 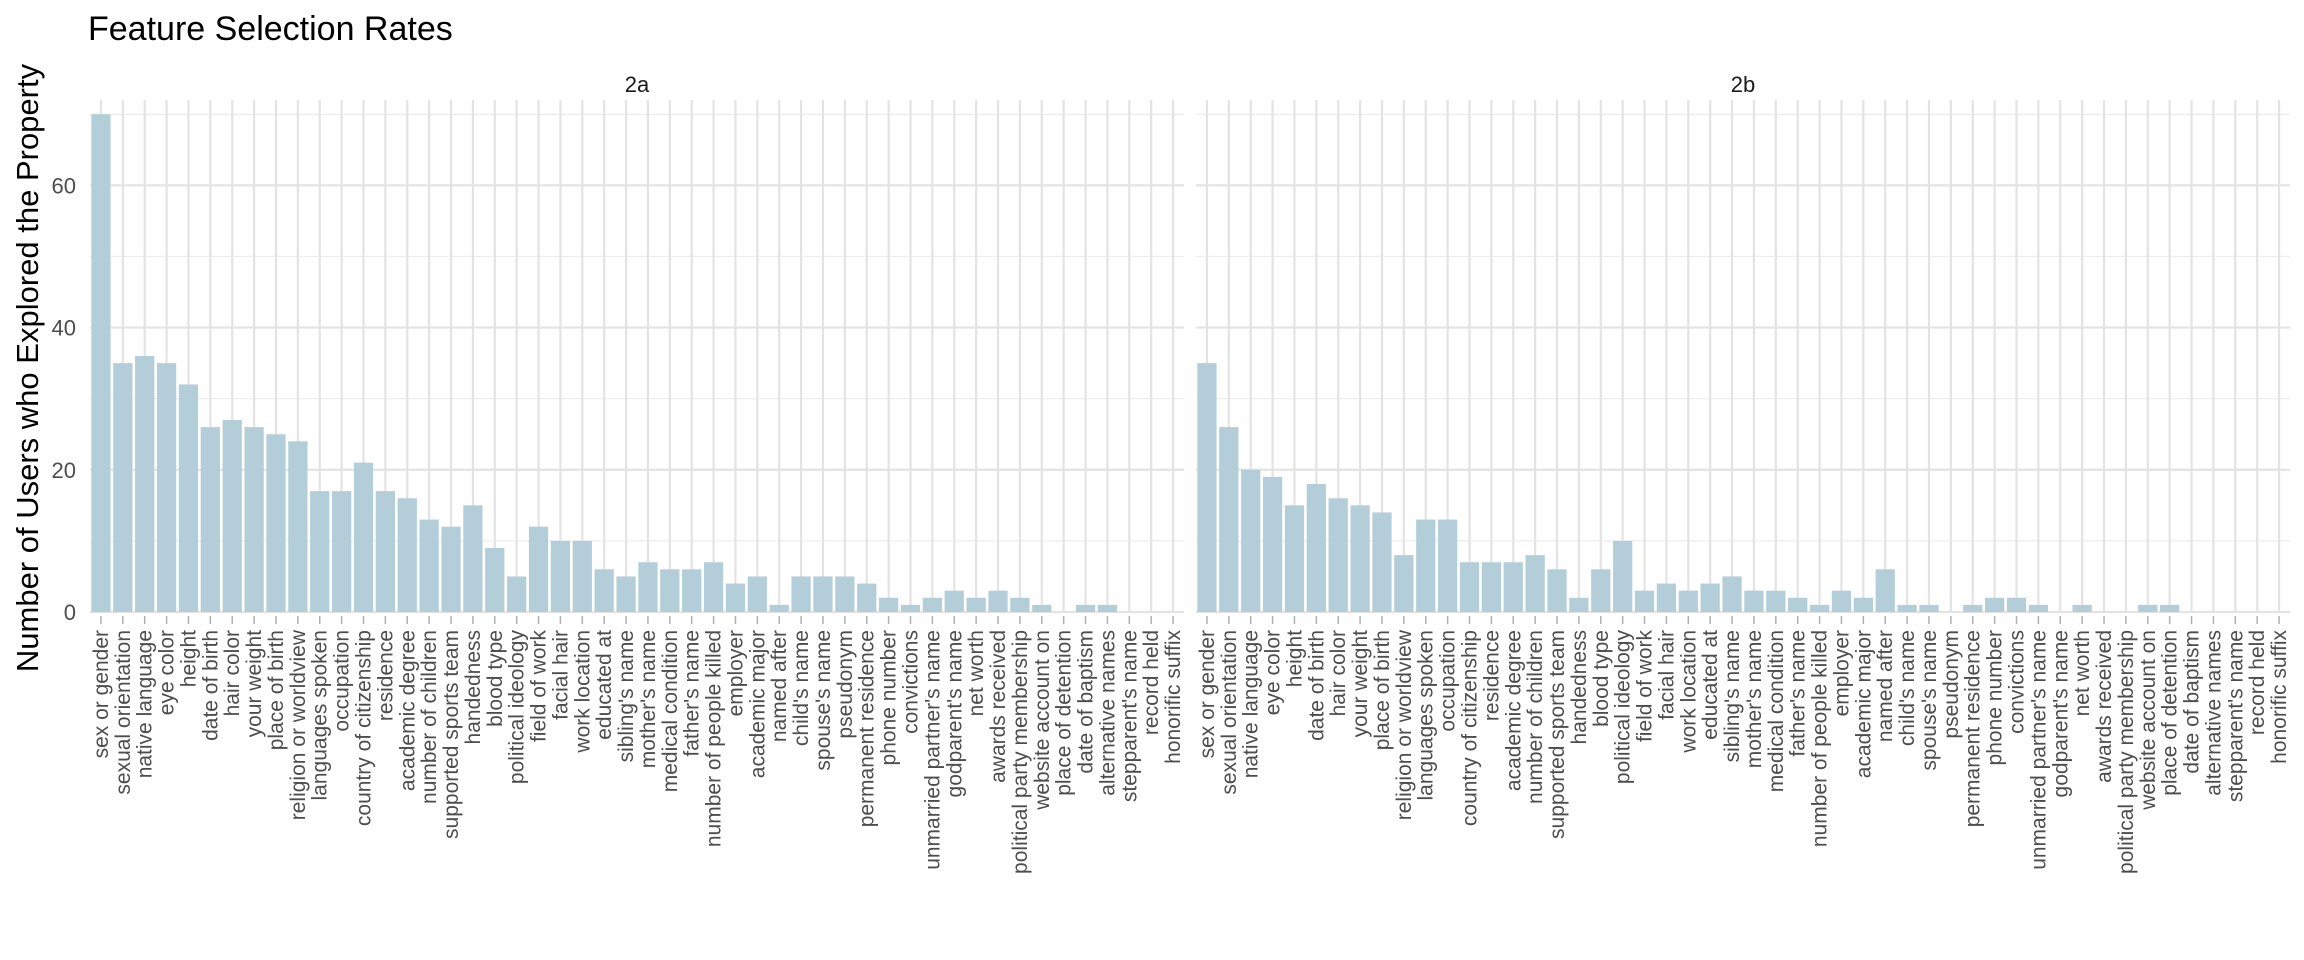 I want to click on y-tick-label: 0, so click(x=70, y=612).